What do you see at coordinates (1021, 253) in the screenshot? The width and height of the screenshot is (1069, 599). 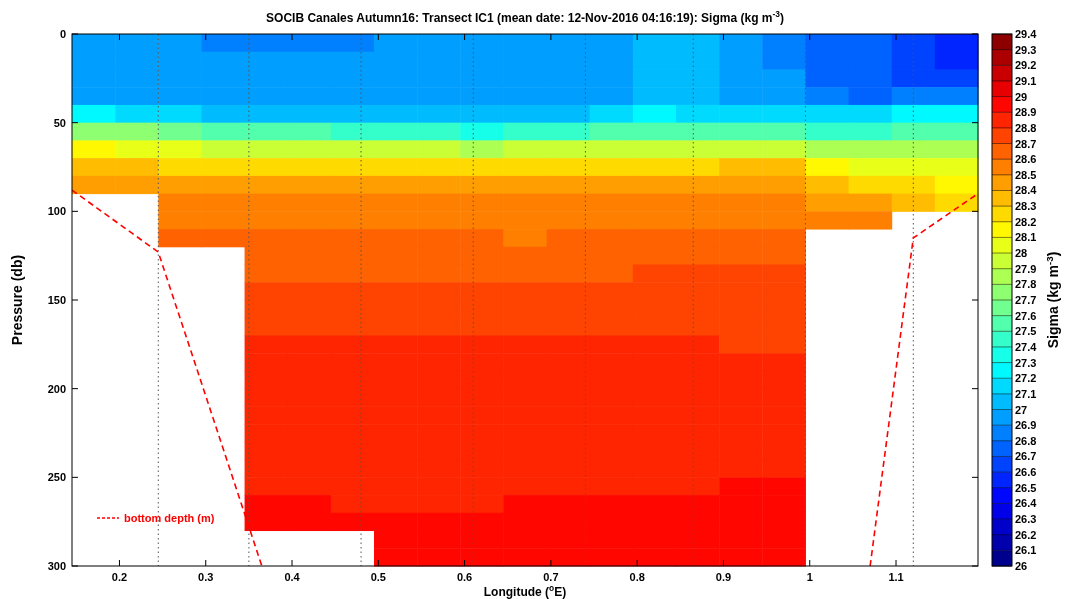 I see `color-bar-label: 28` at bounding box center [1021, 253].